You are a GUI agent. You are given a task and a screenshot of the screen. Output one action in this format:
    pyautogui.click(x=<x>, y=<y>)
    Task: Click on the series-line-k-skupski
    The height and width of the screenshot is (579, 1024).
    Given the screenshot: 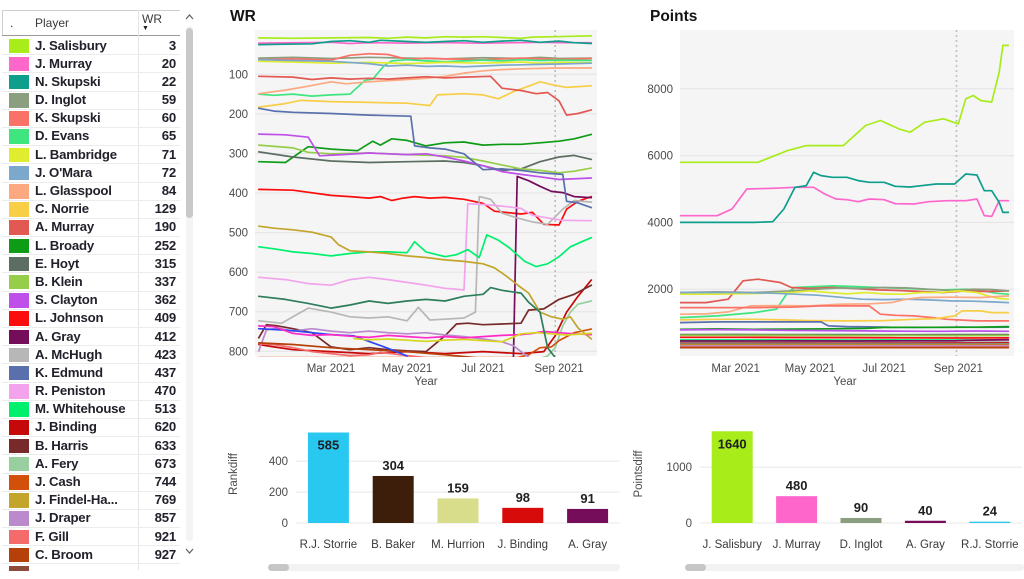 What is the action you would take?
    pyautogui.click(x=845, y=313)
    